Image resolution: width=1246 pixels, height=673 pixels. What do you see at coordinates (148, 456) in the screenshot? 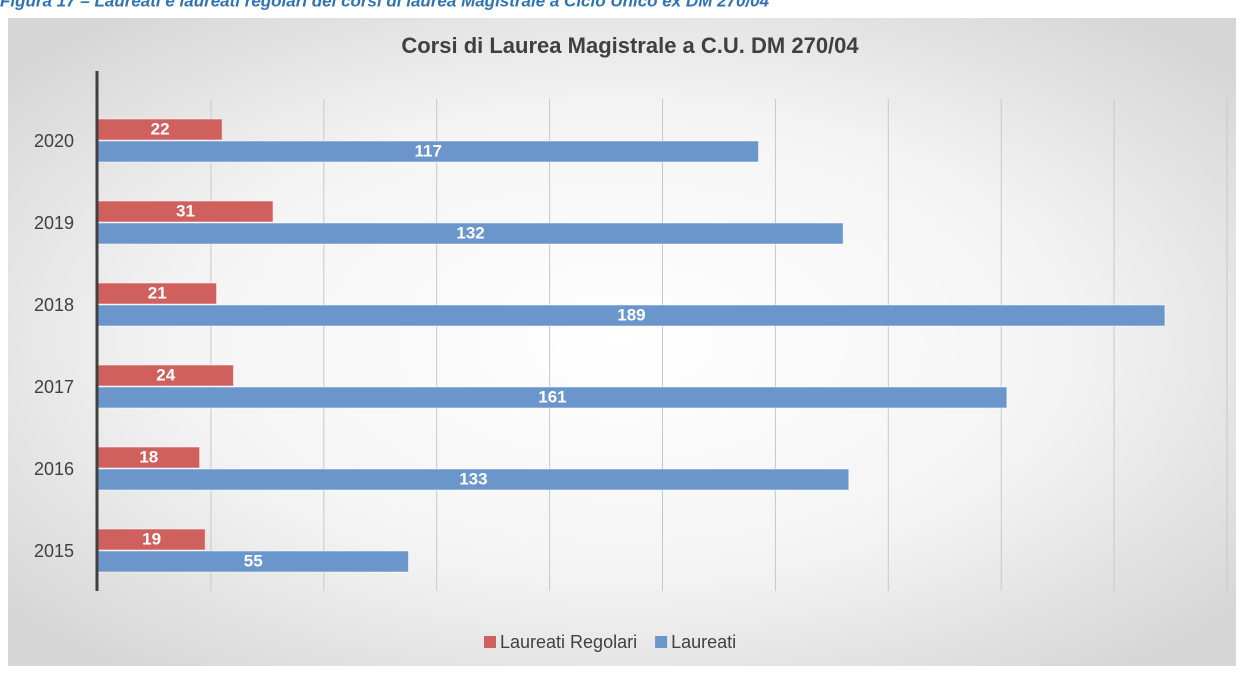
I see `data-label: 18` at bounding box center [148, 456].